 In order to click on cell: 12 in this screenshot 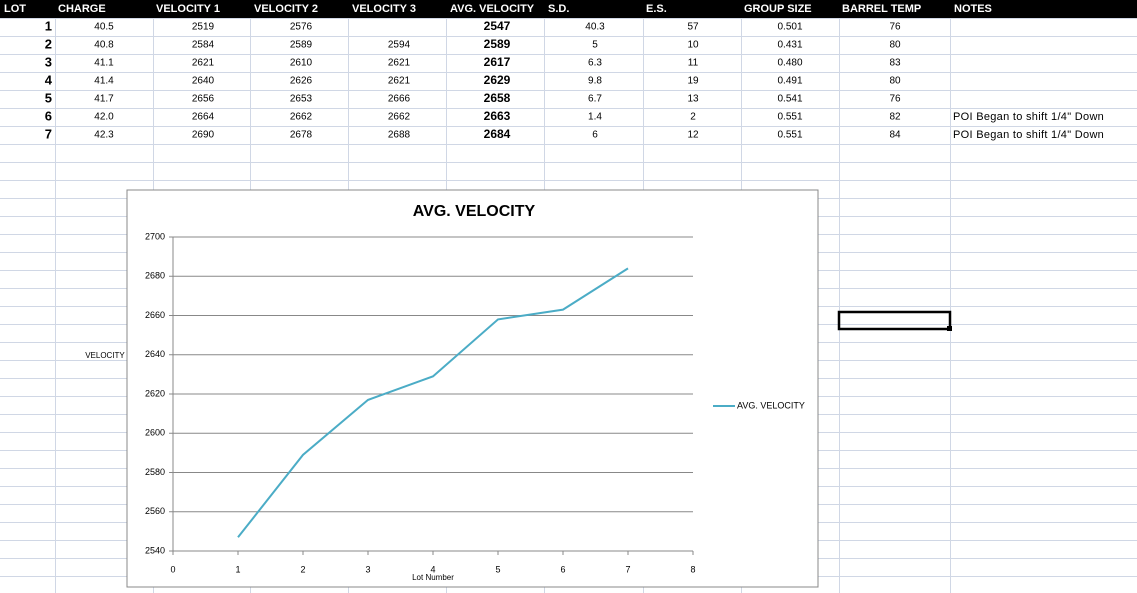, I will do `click(693, 135)`.